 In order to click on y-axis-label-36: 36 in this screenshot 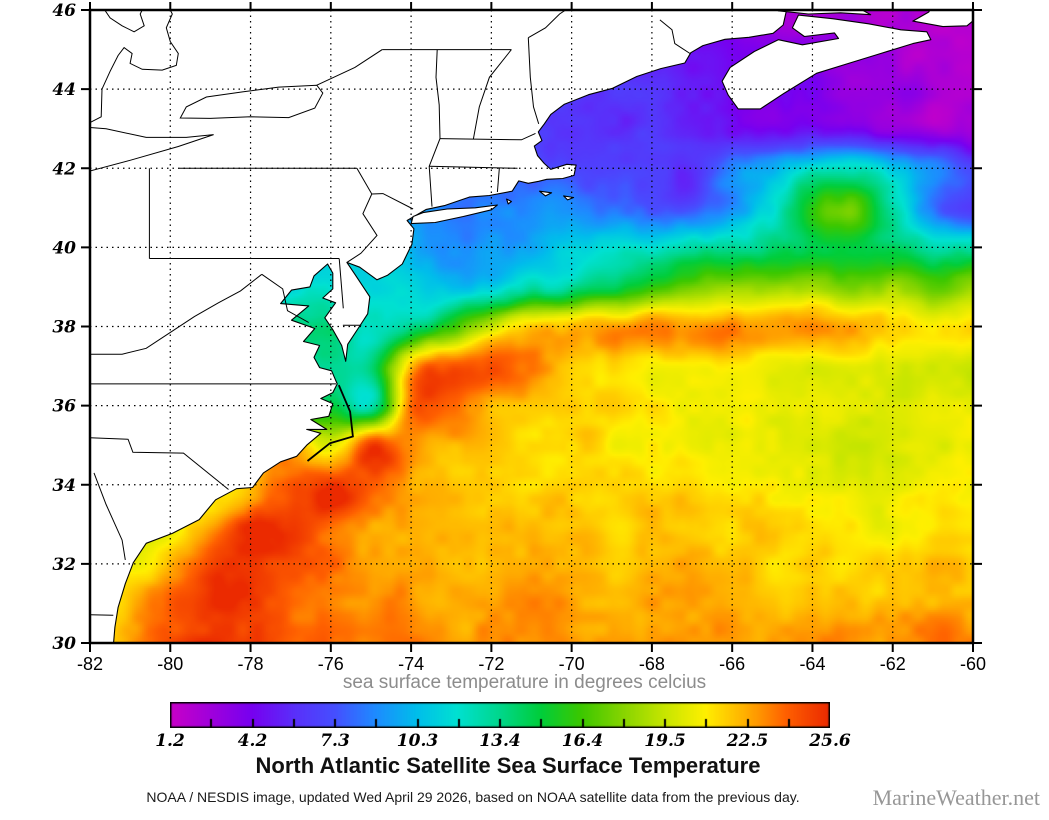, I will do `click(64, 407)`.